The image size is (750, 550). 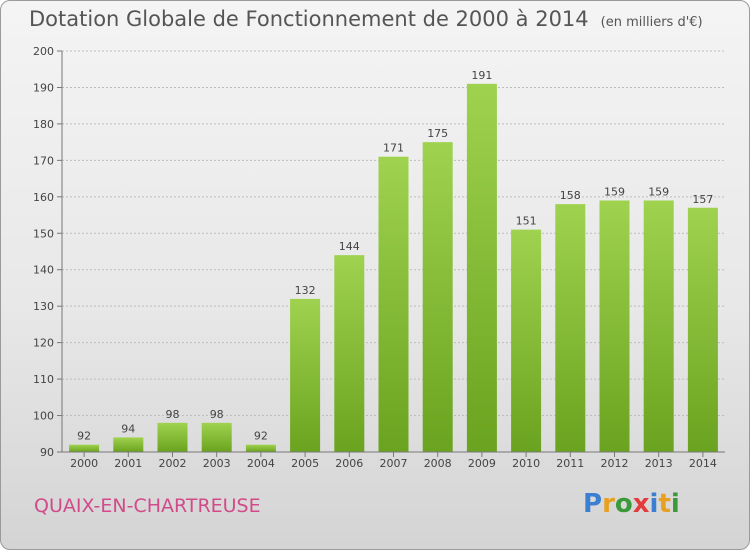 What do you see at coordinates (349, 463) in the screenshot?
I see `x-tick-label: 2006` at bounding box center [349, 463].